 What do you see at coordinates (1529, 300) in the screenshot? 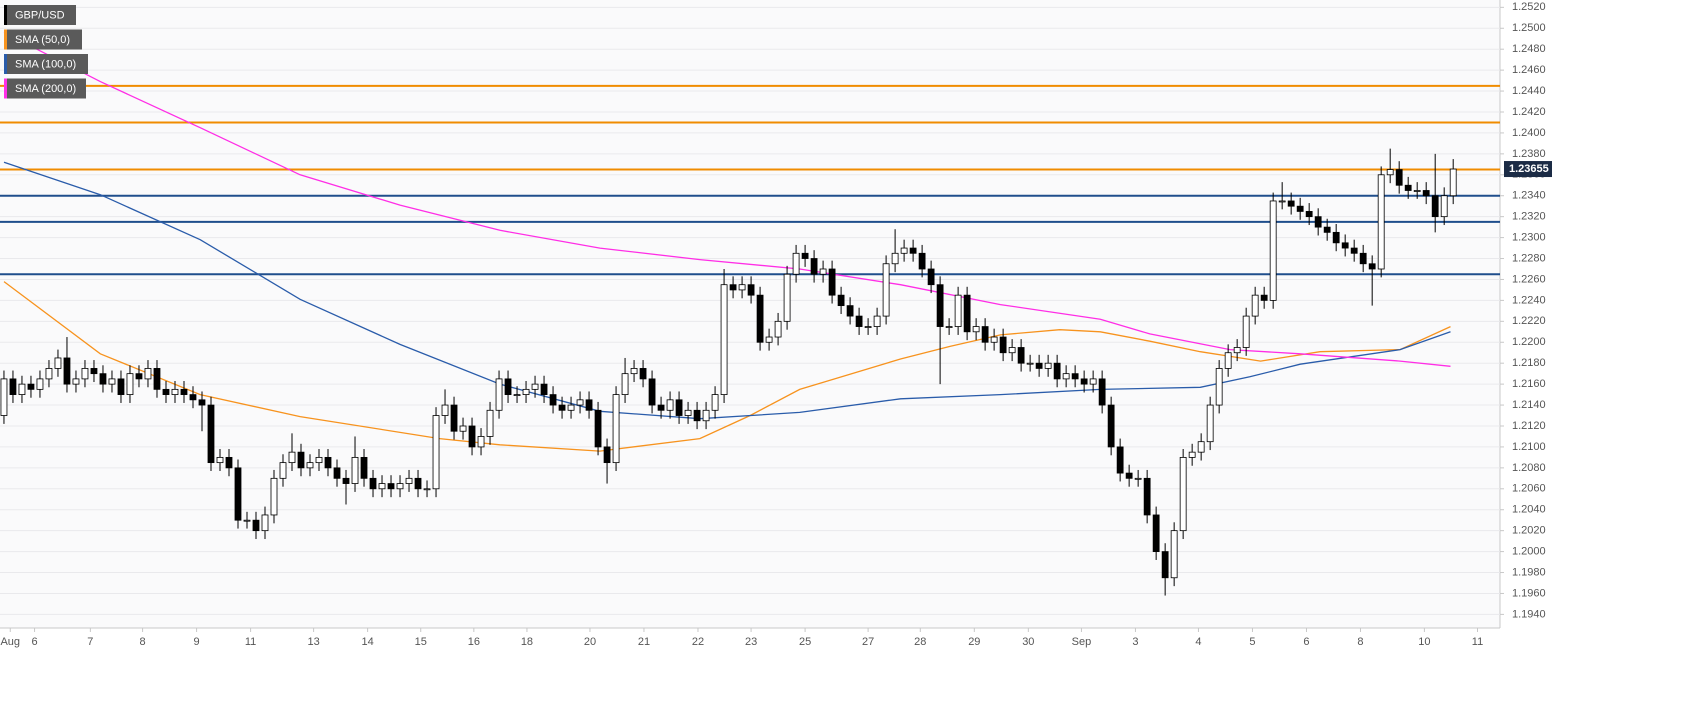
I see `y-tick-label: 1.2240` at bounding box center [1529, 300].